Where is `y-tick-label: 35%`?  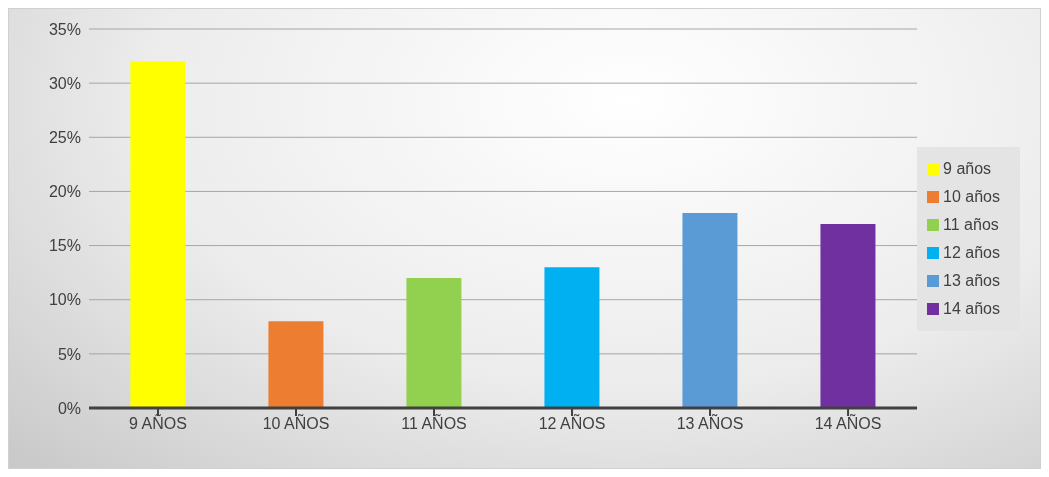
y-tick-label: 35% is located at coordinates (64, 29).